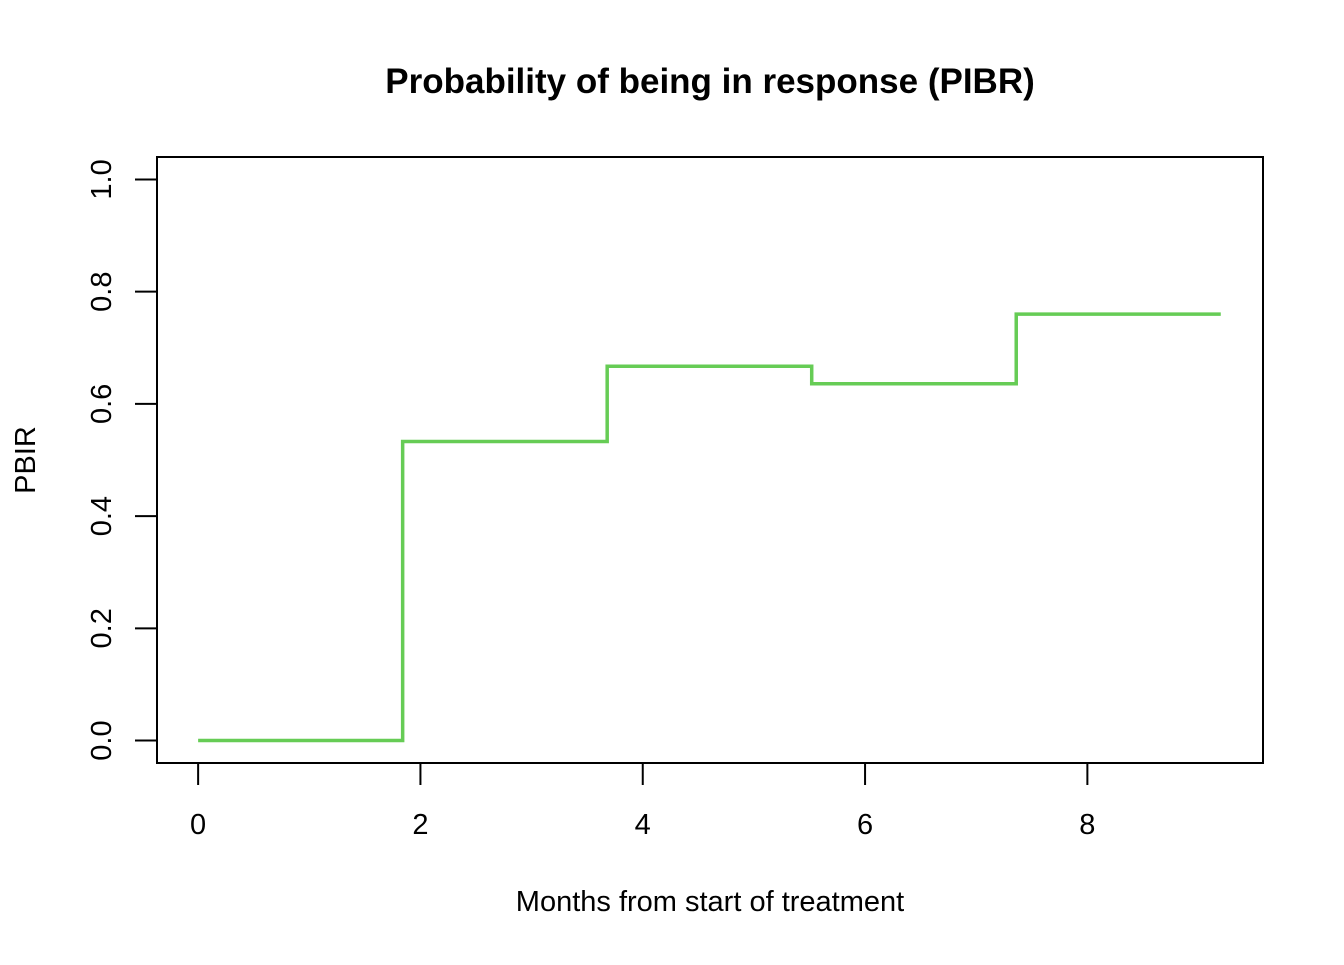  What do you see at coordinates (102, 404) in the screenshot?
I see `y-tick-label: 0.6` at bounding box center [102, 404].